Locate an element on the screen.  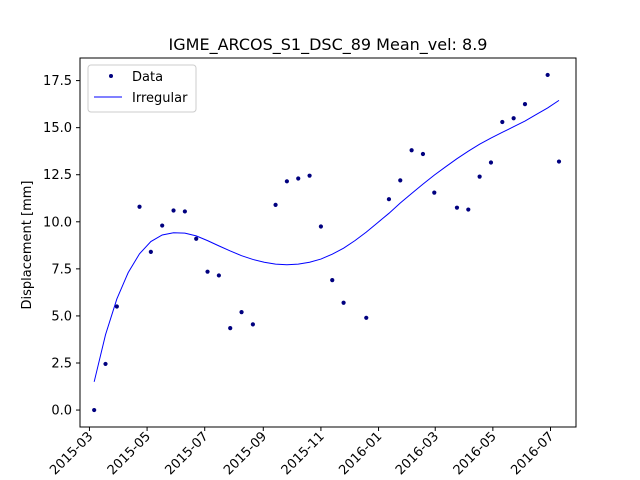
y-ticks: 0.0 2.5 5.0 7.5 10.0 12.5 15.0 17.5 is located at coordinates (61, 246).